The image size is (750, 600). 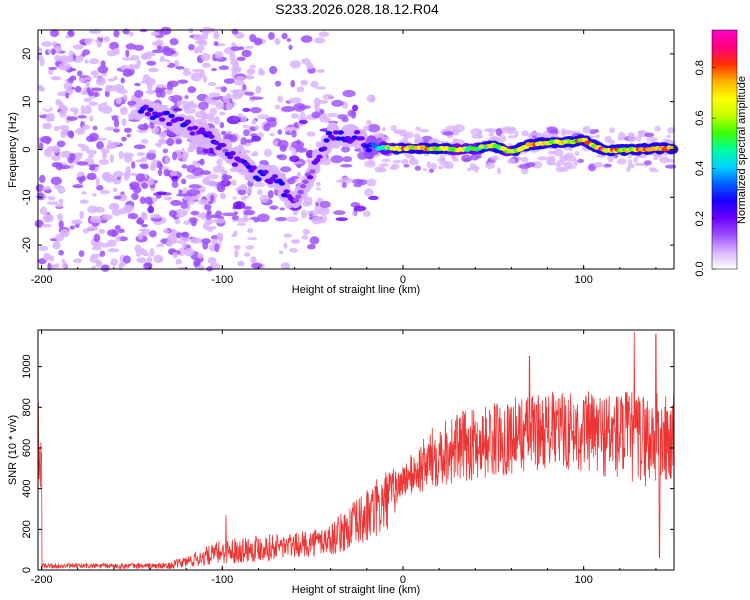 I want to click on colorbar-gradient, so click(x=724, y=149).